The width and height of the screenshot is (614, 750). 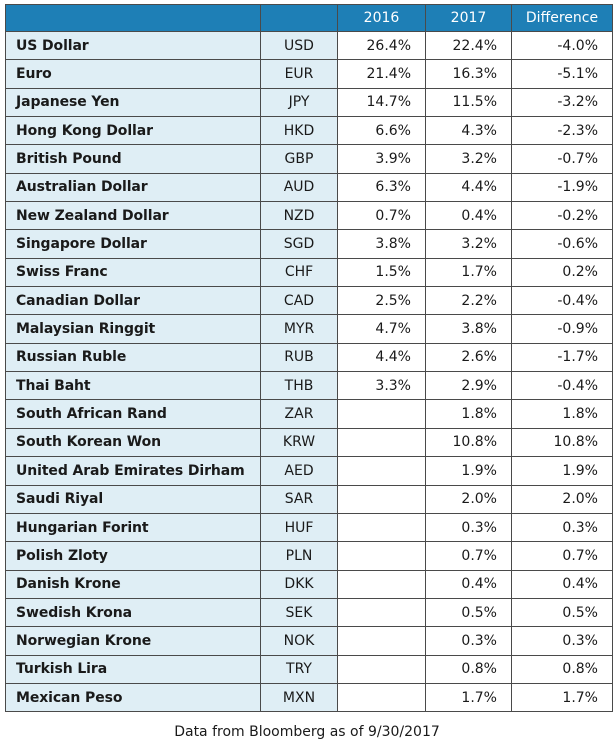 I want to click on value-2016-cell: 3.8%, so click(x=381, y=244).